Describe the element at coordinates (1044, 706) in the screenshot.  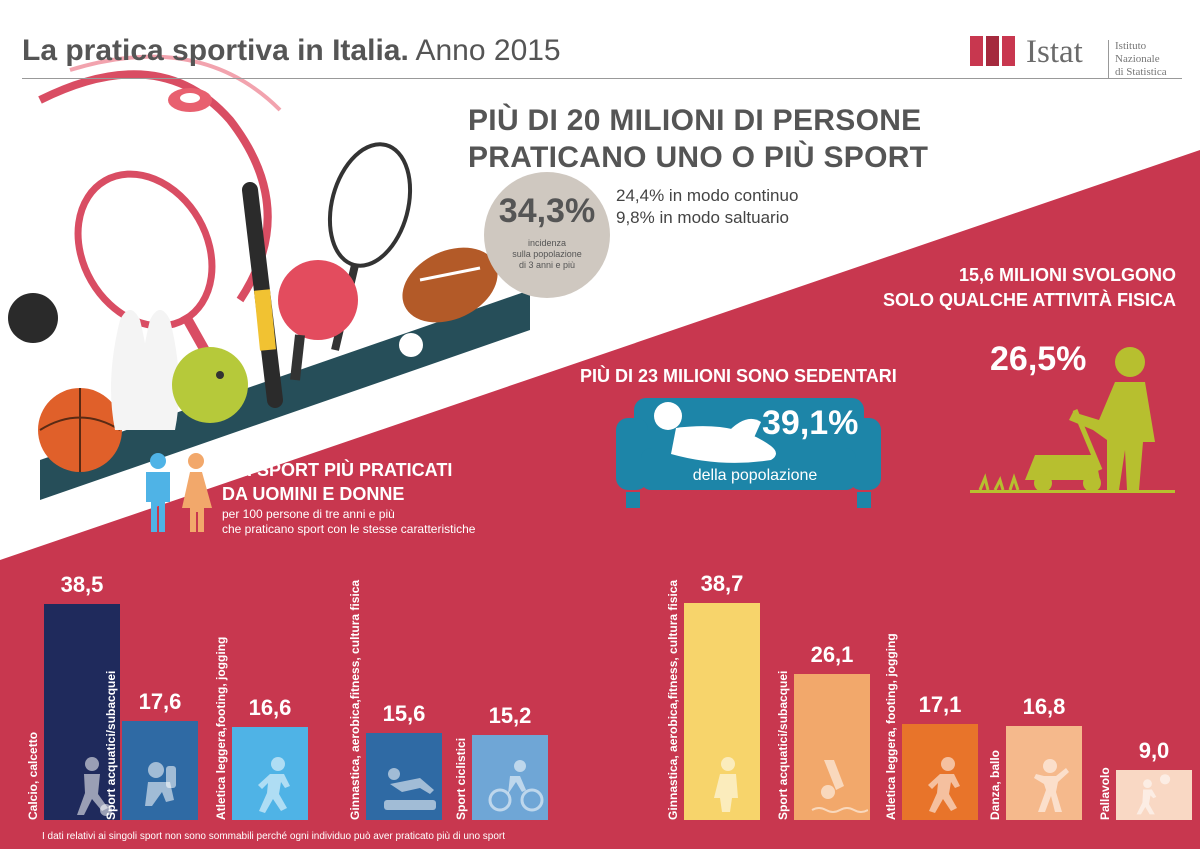
I see `women-value-label: 16,8` at that location.